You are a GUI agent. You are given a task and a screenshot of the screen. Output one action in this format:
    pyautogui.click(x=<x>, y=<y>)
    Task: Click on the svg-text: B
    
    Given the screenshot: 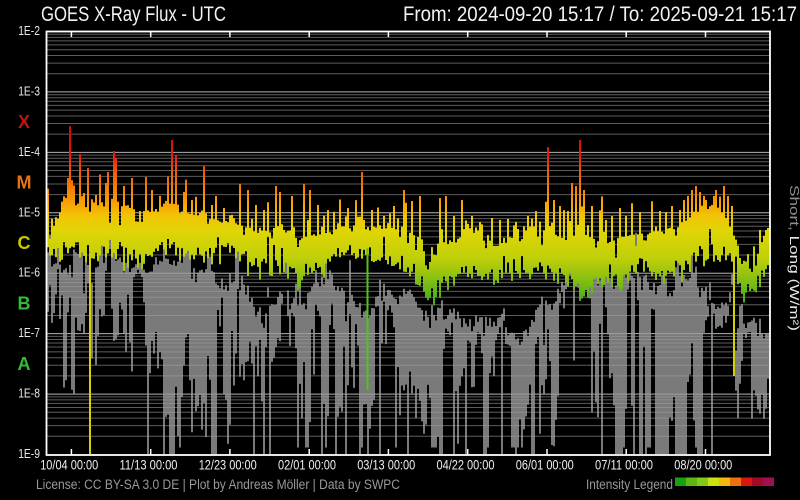 What is the action you would take?
    pyautogui.click(x=24, y=303)
    